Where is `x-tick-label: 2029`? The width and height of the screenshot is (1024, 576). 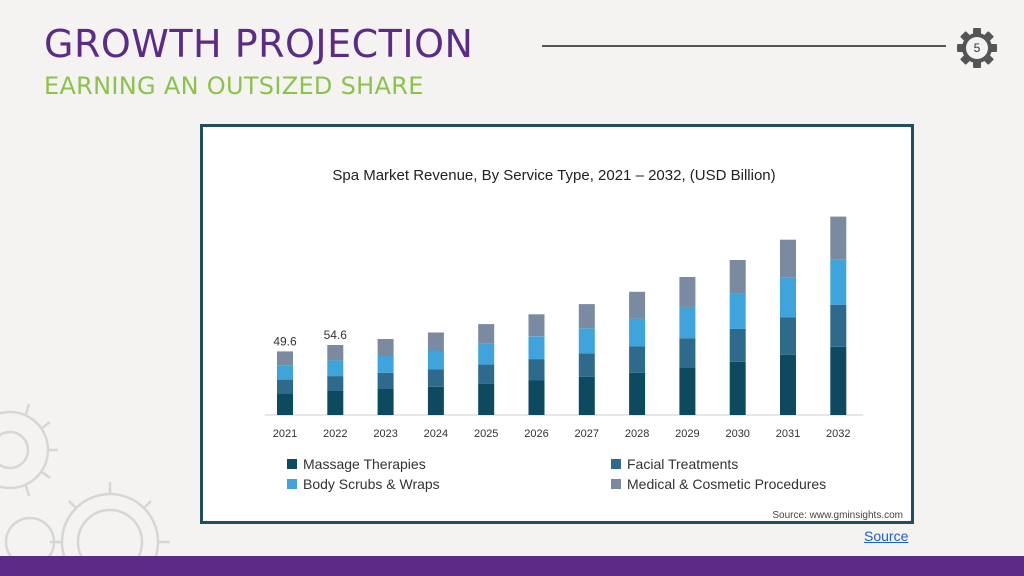
x-tick-label: 2029 is located at coordinates (687, 434).